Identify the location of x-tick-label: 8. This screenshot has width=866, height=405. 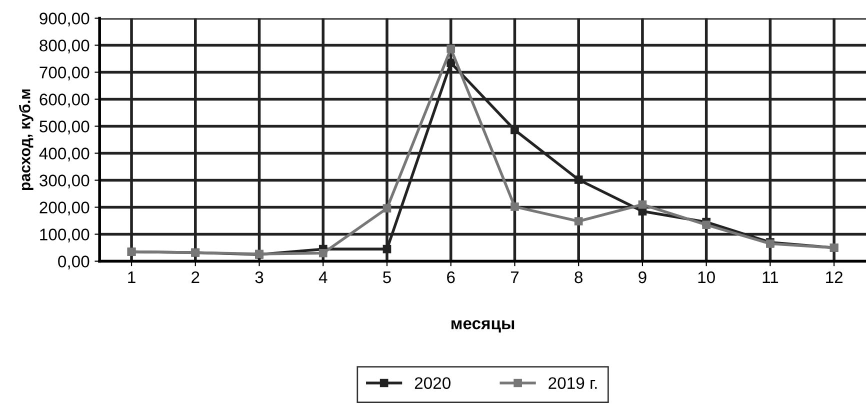
(578, 277).